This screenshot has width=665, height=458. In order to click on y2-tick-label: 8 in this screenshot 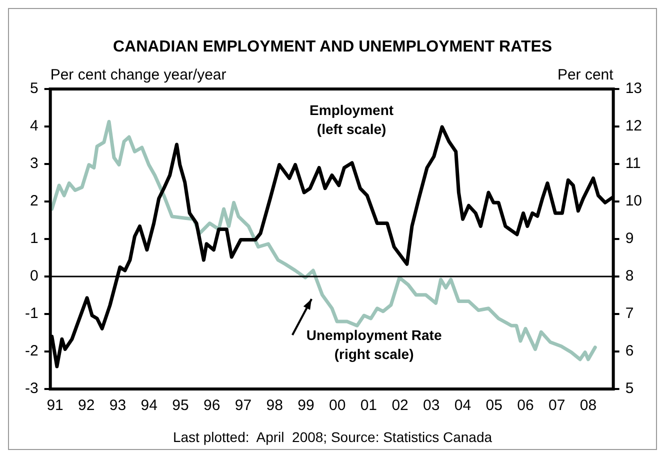, I will do `click(629, 276)`.